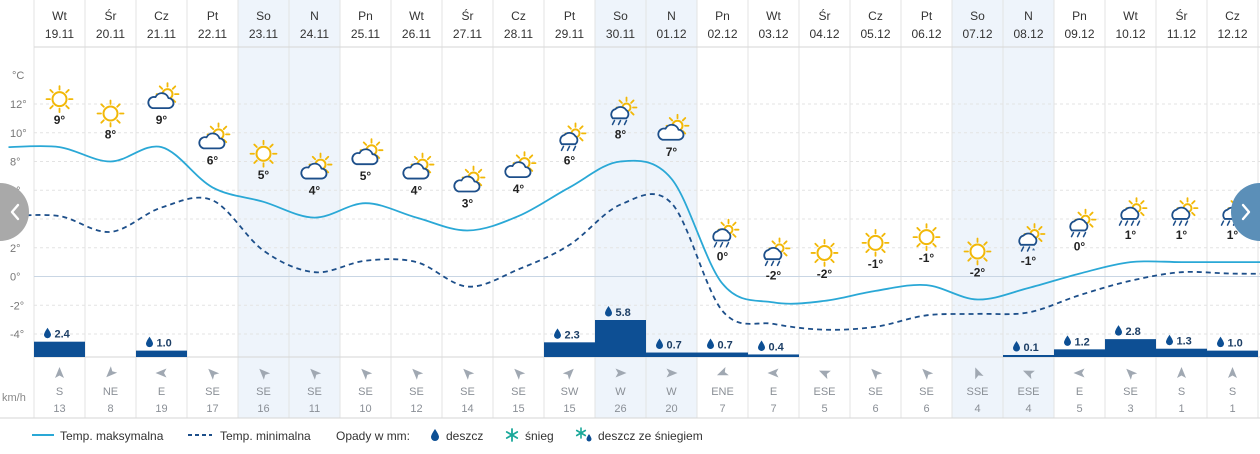  Describe the element at coordinates (824, 409) in the screenshot. I see `wind-speed-label: 5` at that location.